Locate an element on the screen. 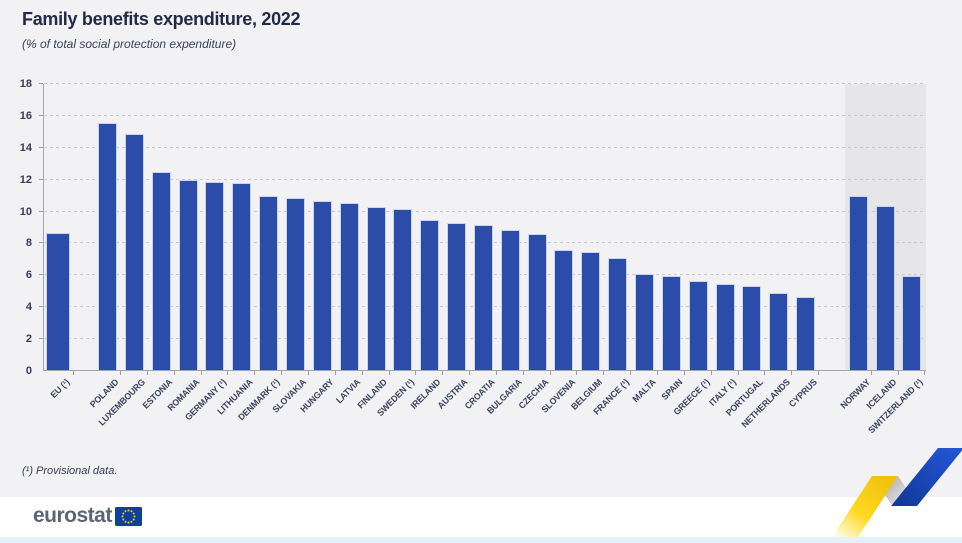 This screenshot has height=543, width=962. bar-eu is located at coordinates (58, 301).